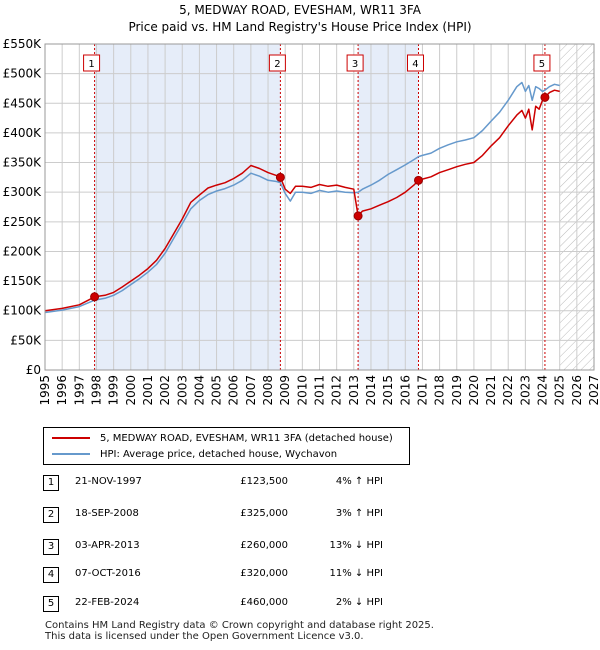 This screenshot has width=600, height=650. What do you see at coordinates (23, 222) in the screenshot?
I see `y-tick-label: £250K` at bounding box center [23, 222].